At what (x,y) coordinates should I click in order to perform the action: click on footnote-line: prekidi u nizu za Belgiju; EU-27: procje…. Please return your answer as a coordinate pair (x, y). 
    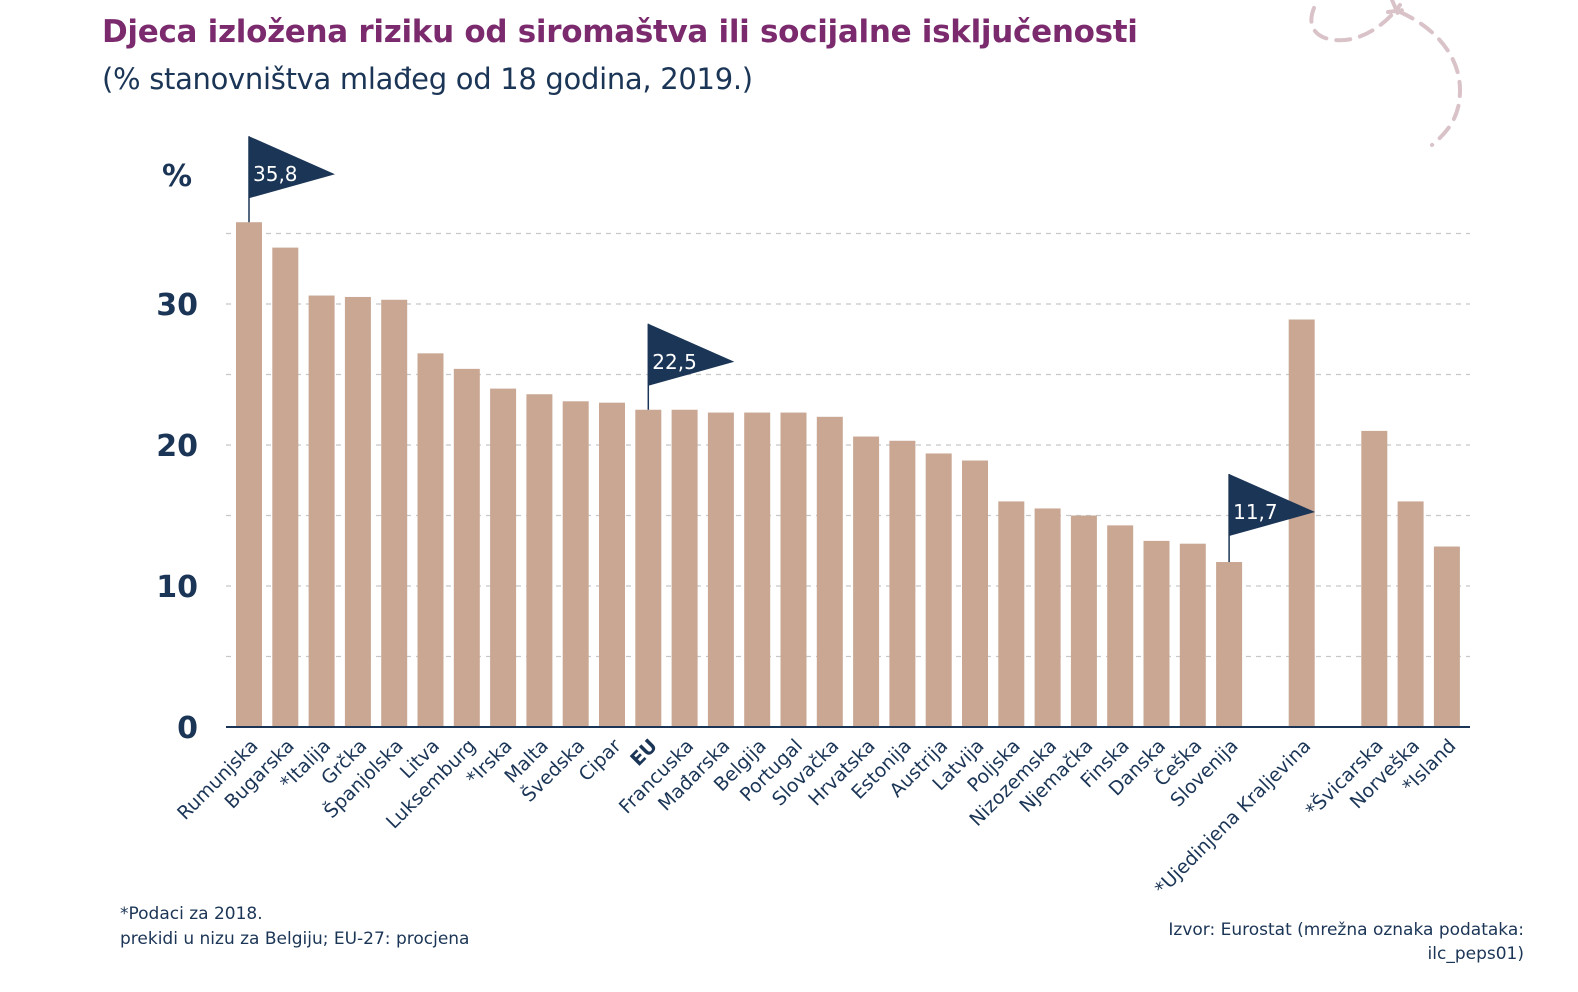
    Looking at the image, I should click on (295, 939).